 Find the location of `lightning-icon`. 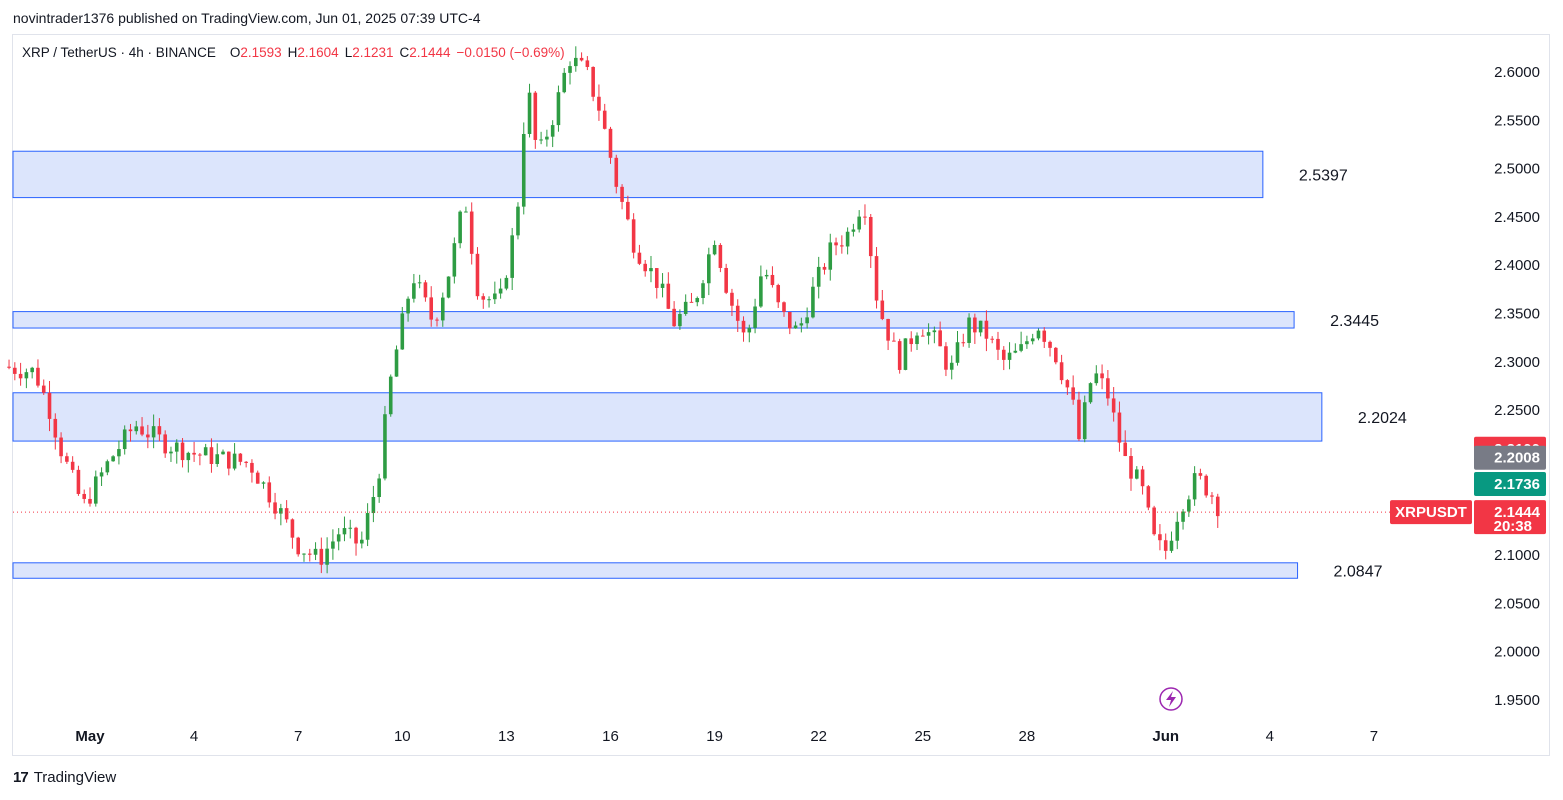

lightning-icon is located at coordinates (1171, 699).